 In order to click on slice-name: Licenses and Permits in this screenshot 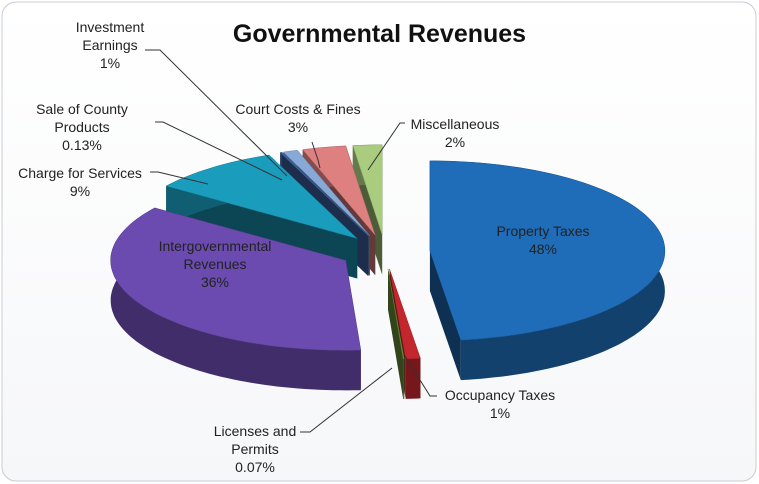, I will do `click(255, 440)`.